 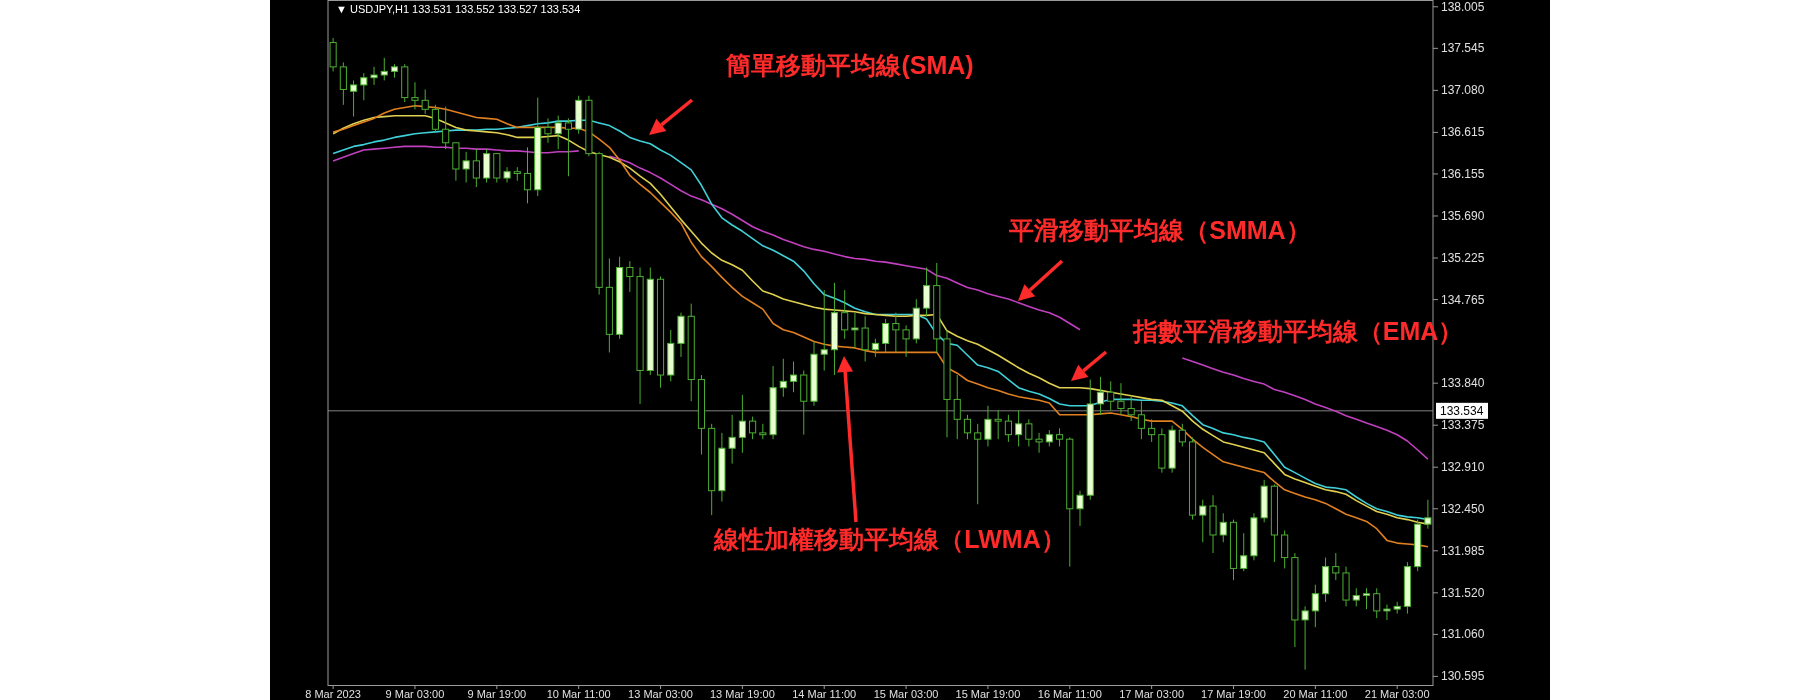 What do you see at coordinates (660, 694) in the screenshot?
I see `x-tick-label: 13 Mar 03:00` at bounding box center [660, 694].